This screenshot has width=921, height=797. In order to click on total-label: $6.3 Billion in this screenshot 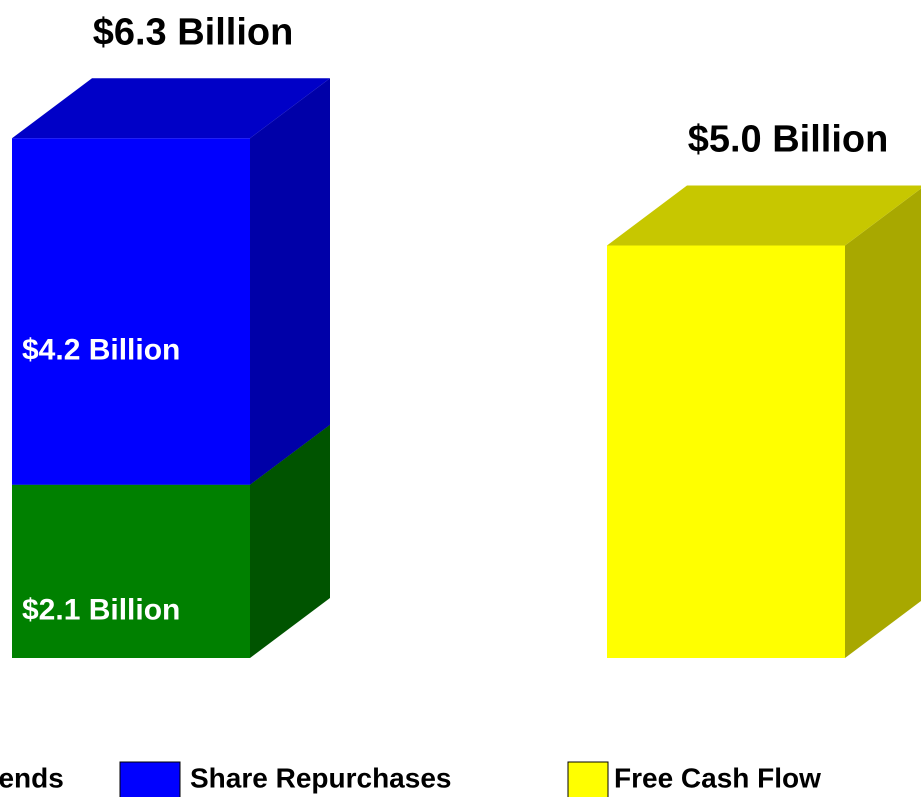, I will do `click(193, 32)`.